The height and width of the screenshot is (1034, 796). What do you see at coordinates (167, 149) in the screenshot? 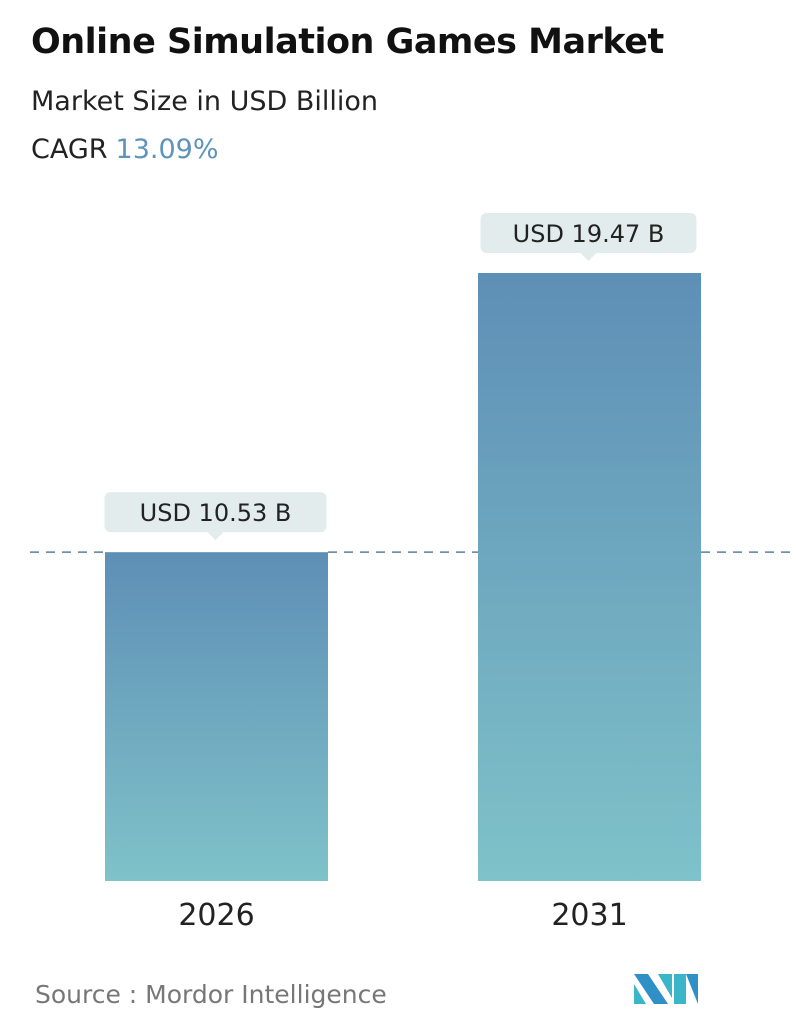
I see `cagr-value: 13.09%` at bounding box center [167, 149].